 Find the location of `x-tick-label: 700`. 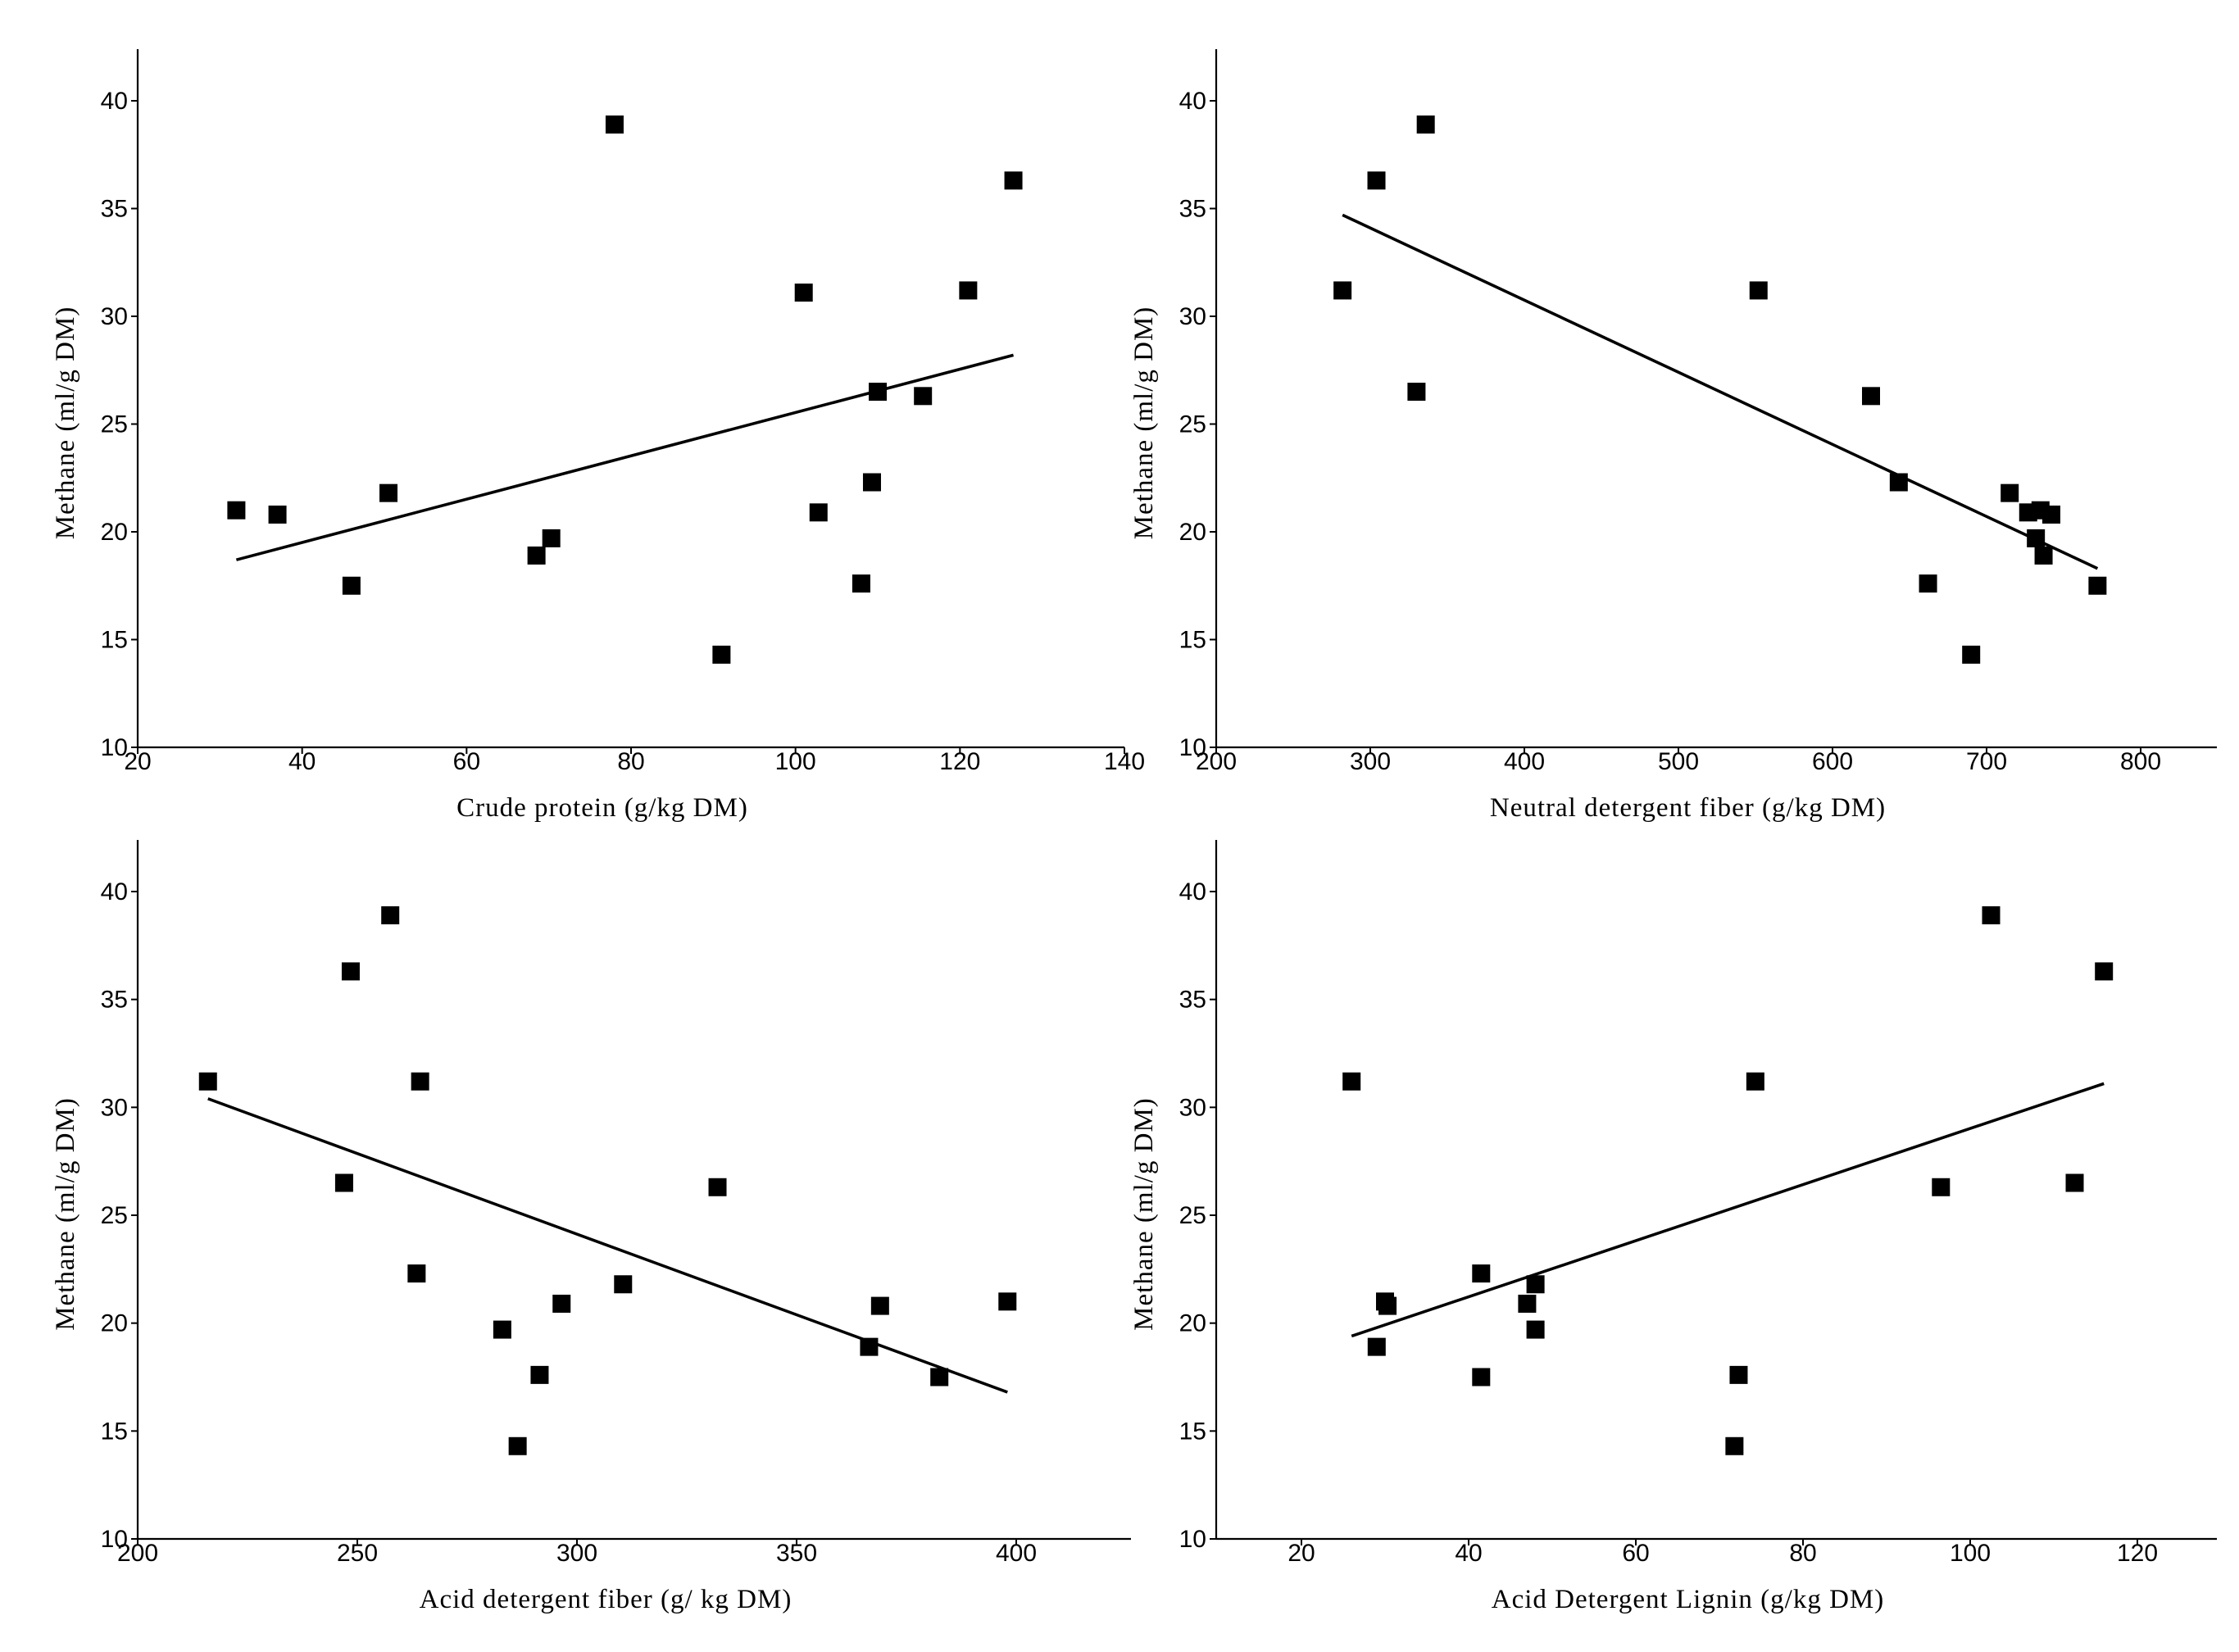

x-tick-label: 700 is located at coordinates (1986, 761).